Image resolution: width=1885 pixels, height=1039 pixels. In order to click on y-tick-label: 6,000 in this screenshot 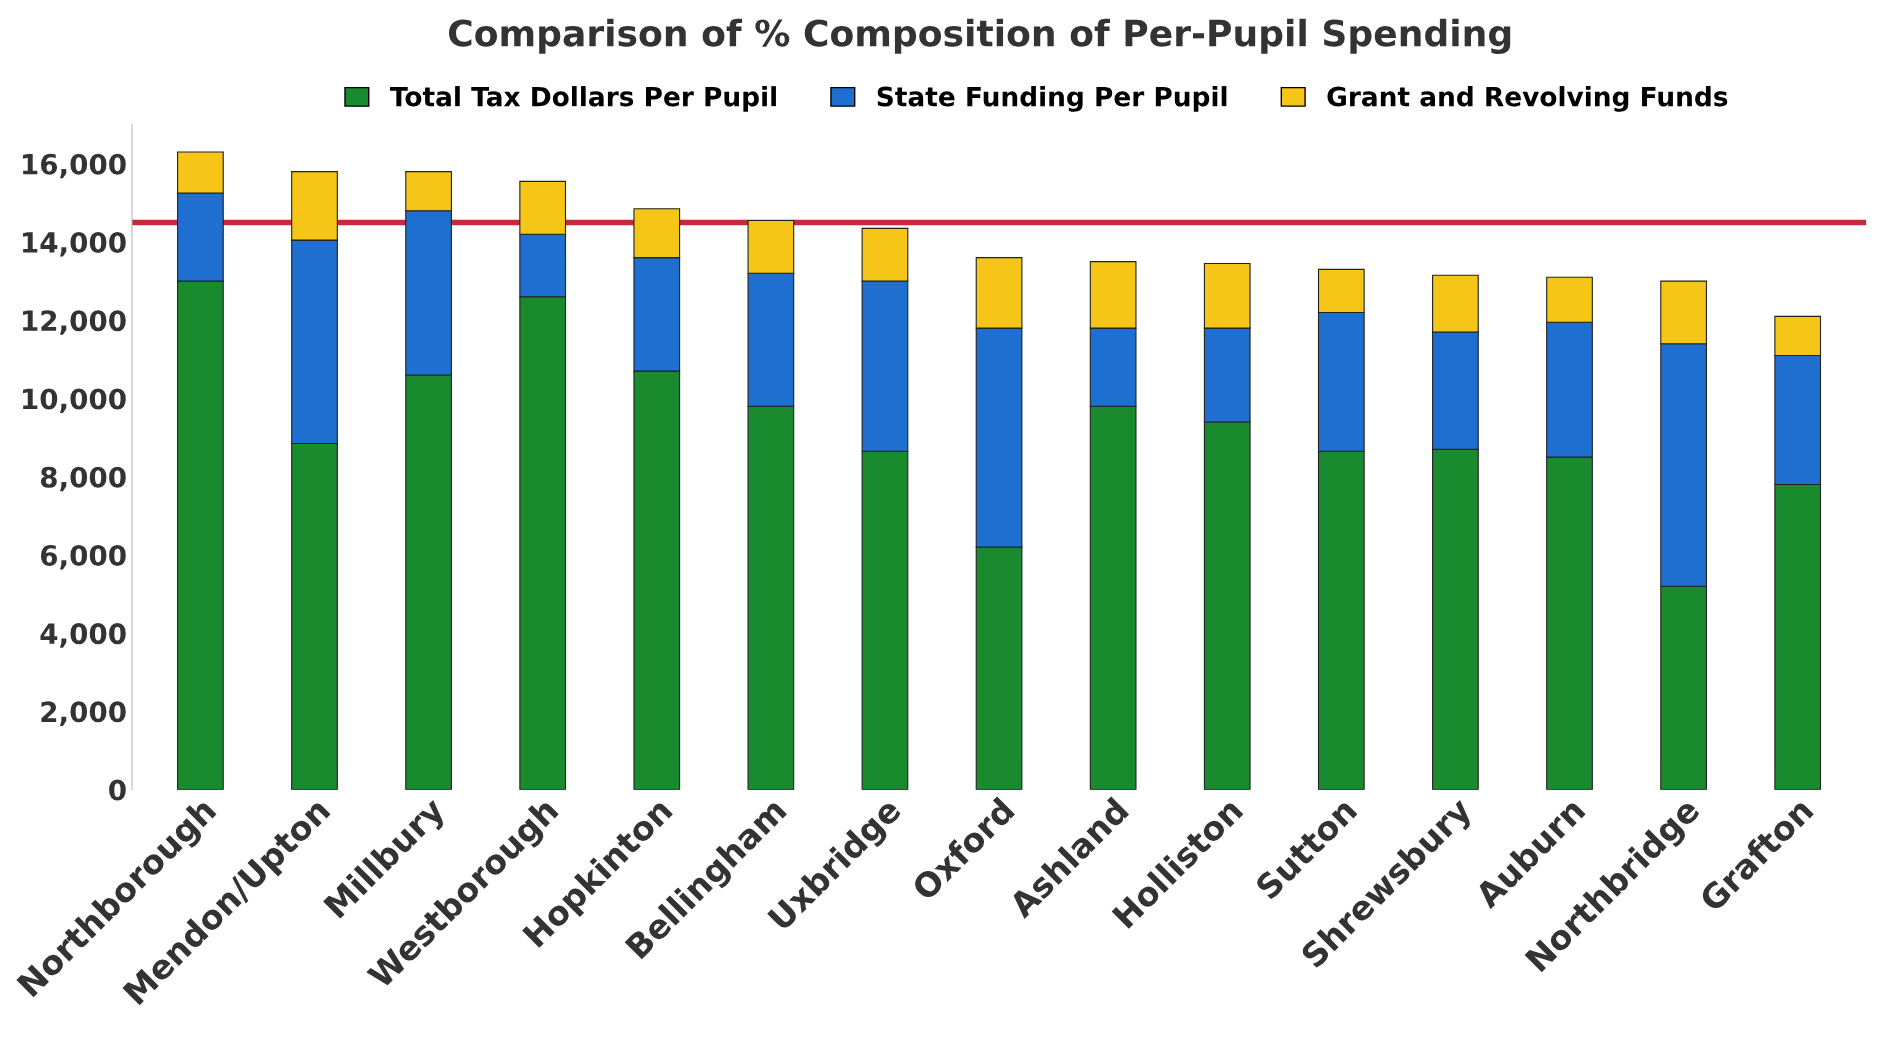, I will do `click(83, 557)`.